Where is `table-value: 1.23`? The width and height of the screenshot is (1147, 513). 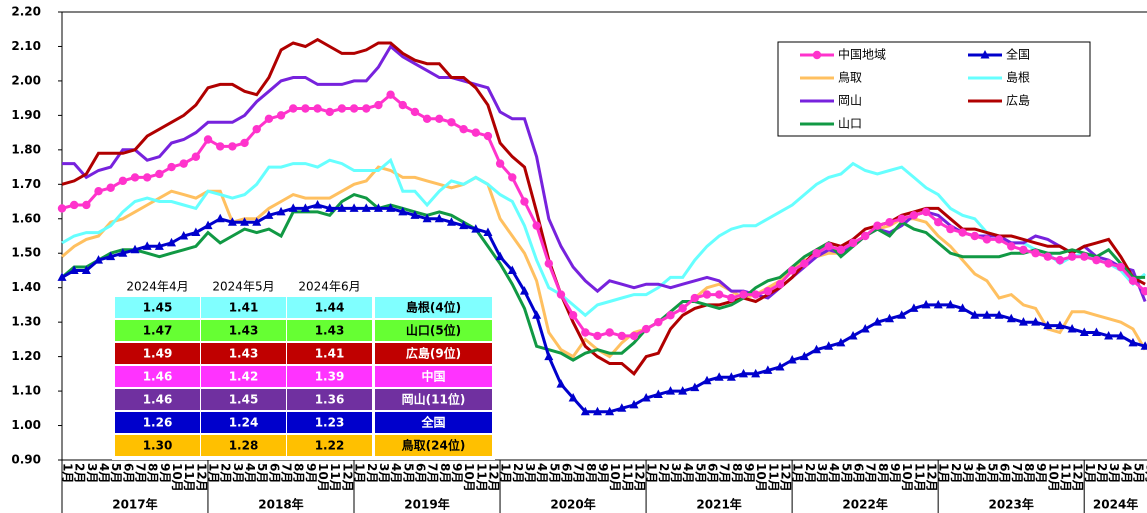 table-value: 1.23 is located at coordinates (330, 423).